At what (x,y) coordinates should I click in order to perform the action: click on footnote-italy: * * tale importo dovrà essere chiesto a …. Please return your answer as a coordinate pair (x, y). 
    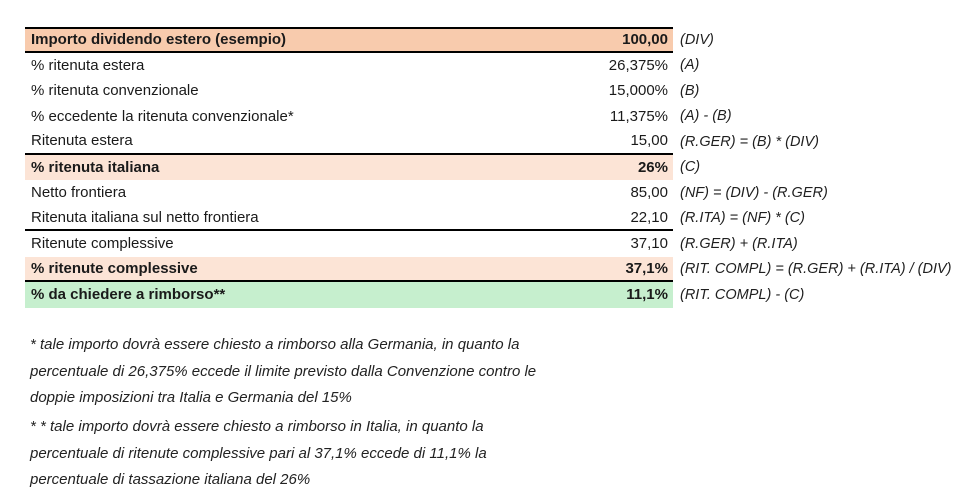
    Looking at the image, I should click on (258, 454).